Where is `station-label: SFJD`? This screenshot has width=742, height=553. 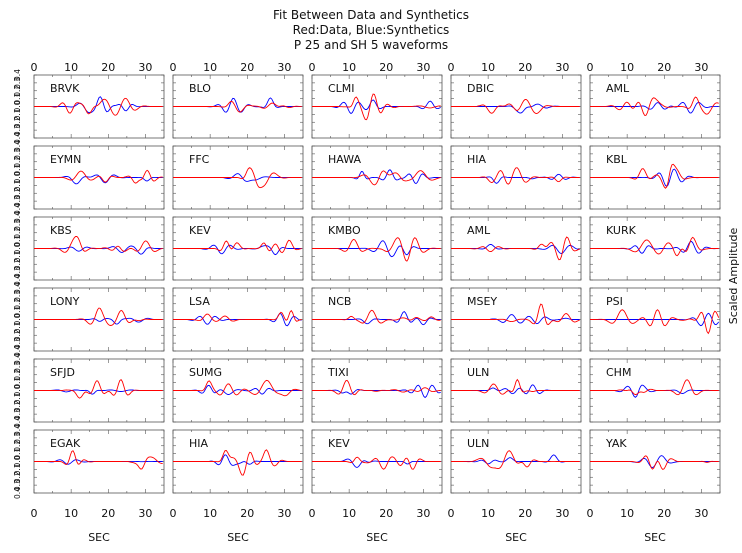 station-label: SFJD is located at coordinates (62, 372).